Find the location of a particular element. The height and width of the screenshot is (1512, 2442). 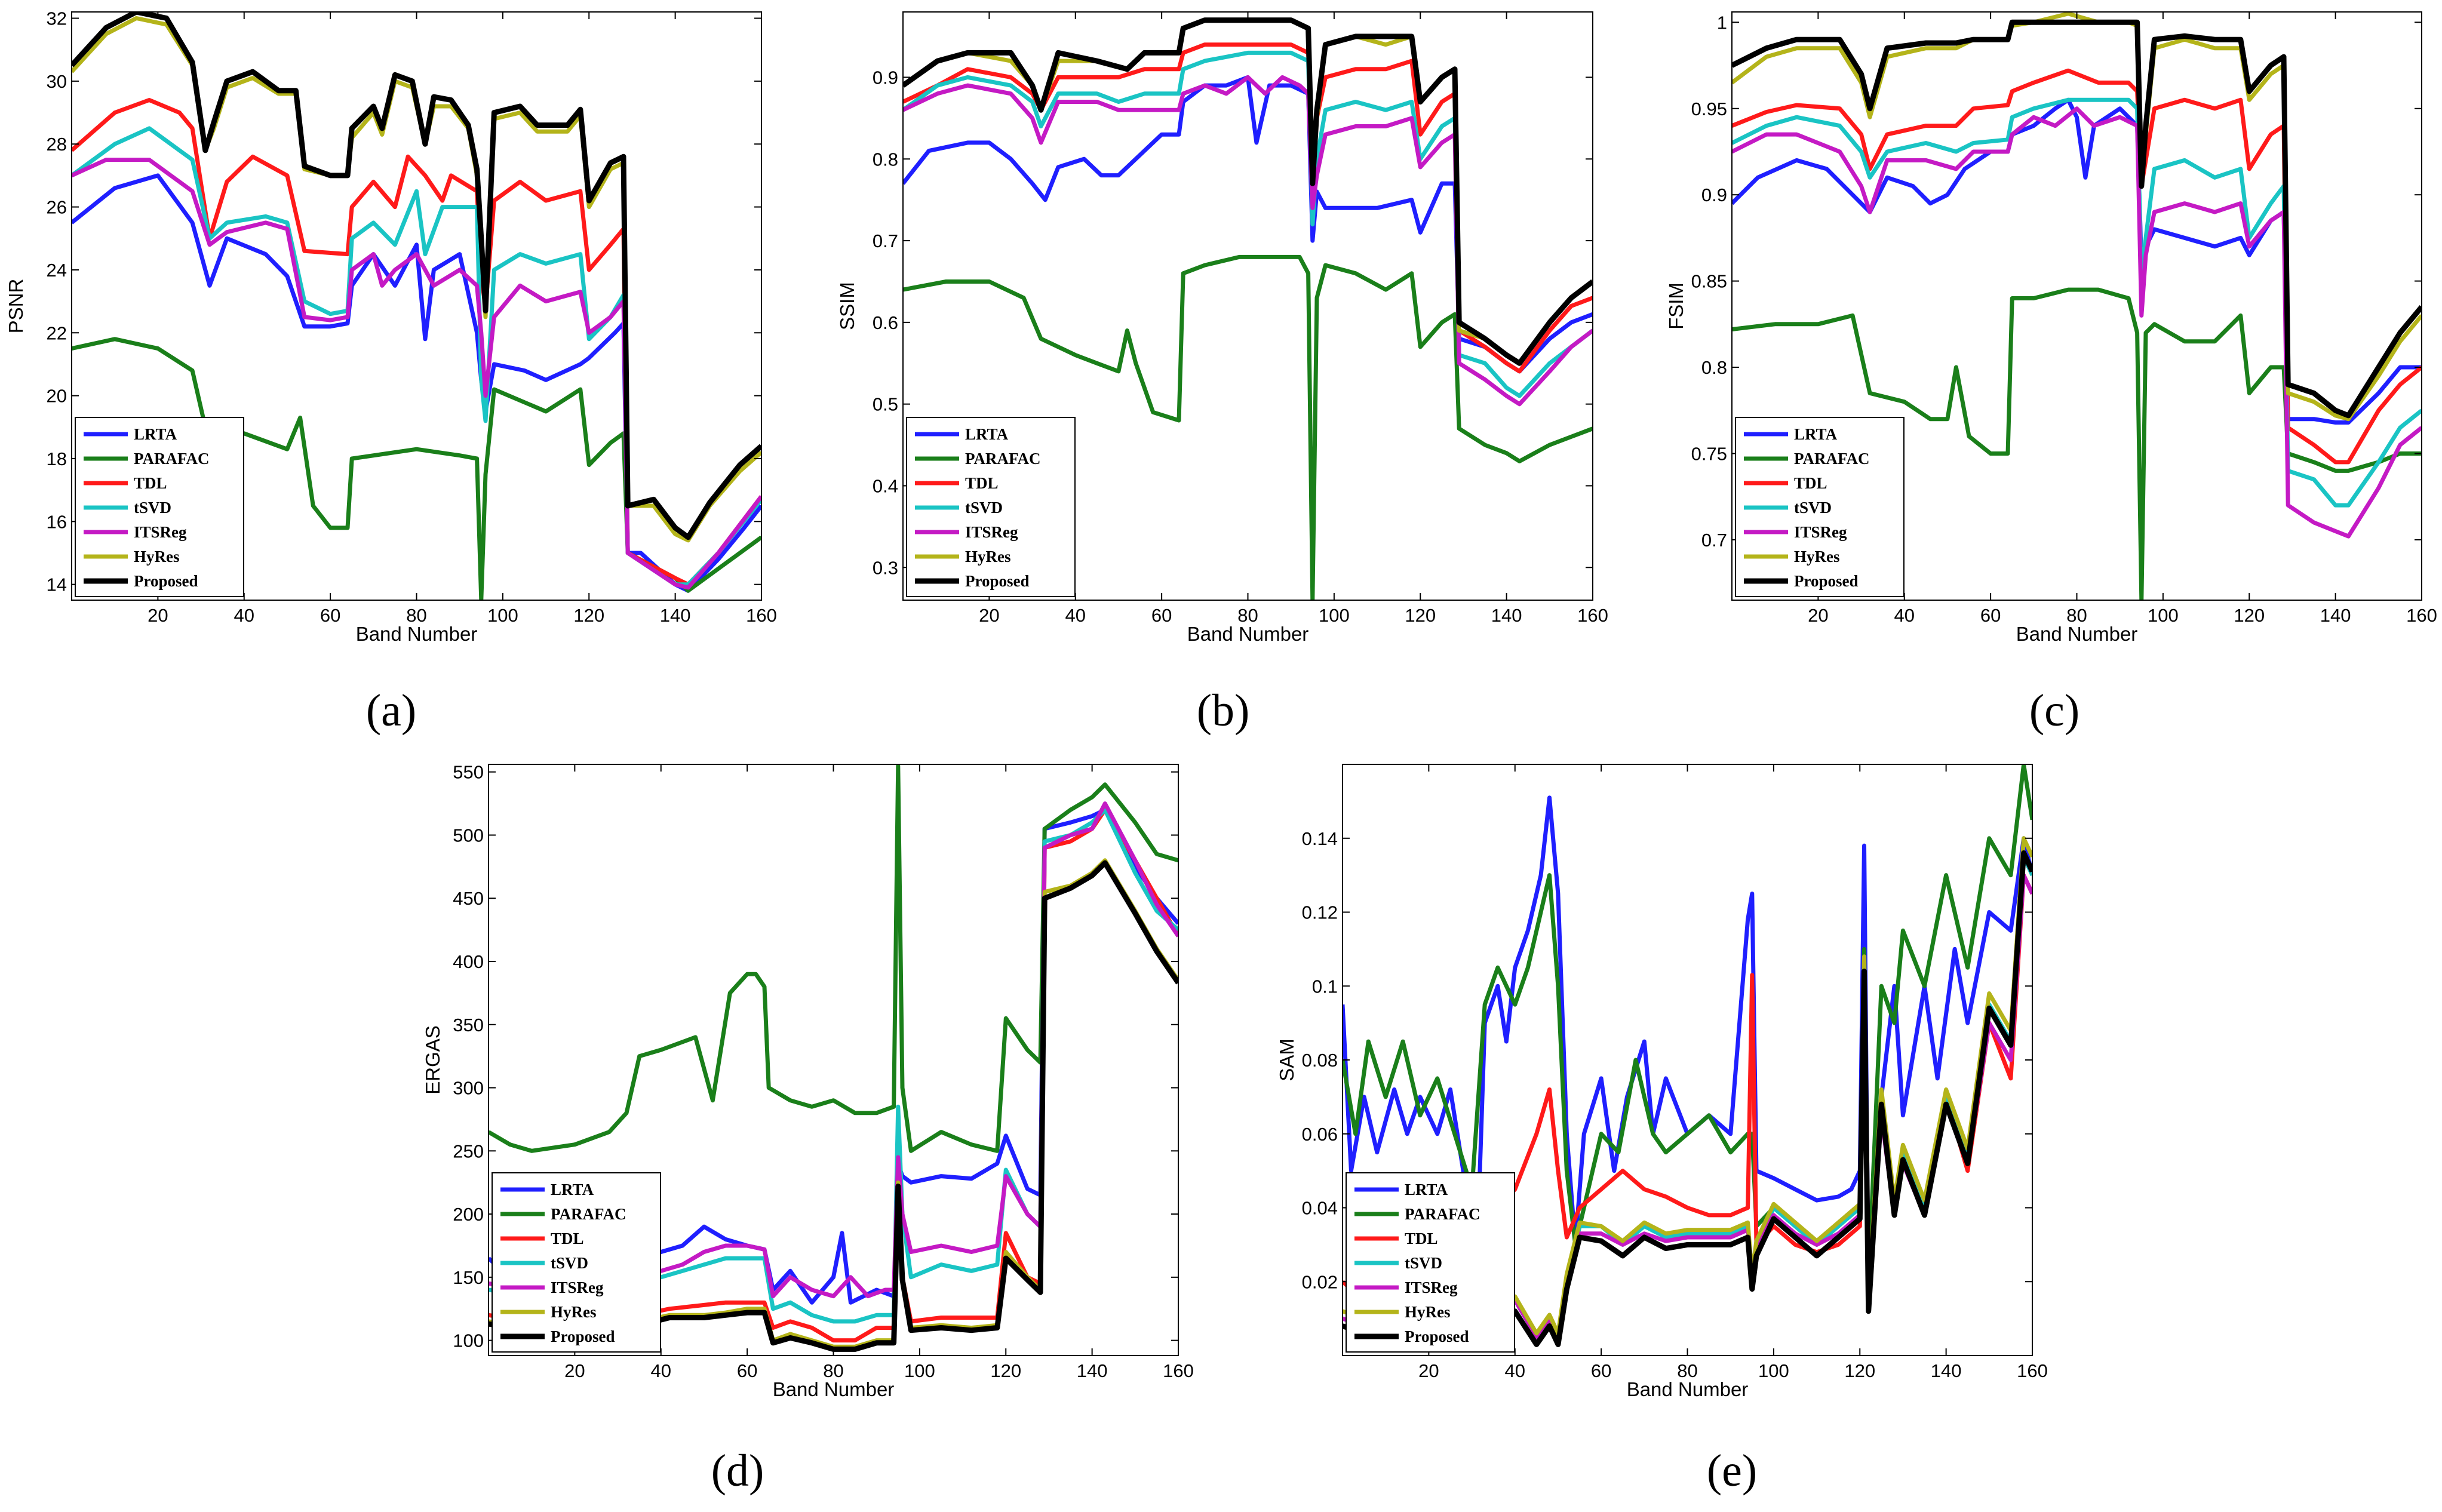

panel-caption: (d) is located at coordinates (737, 1471).